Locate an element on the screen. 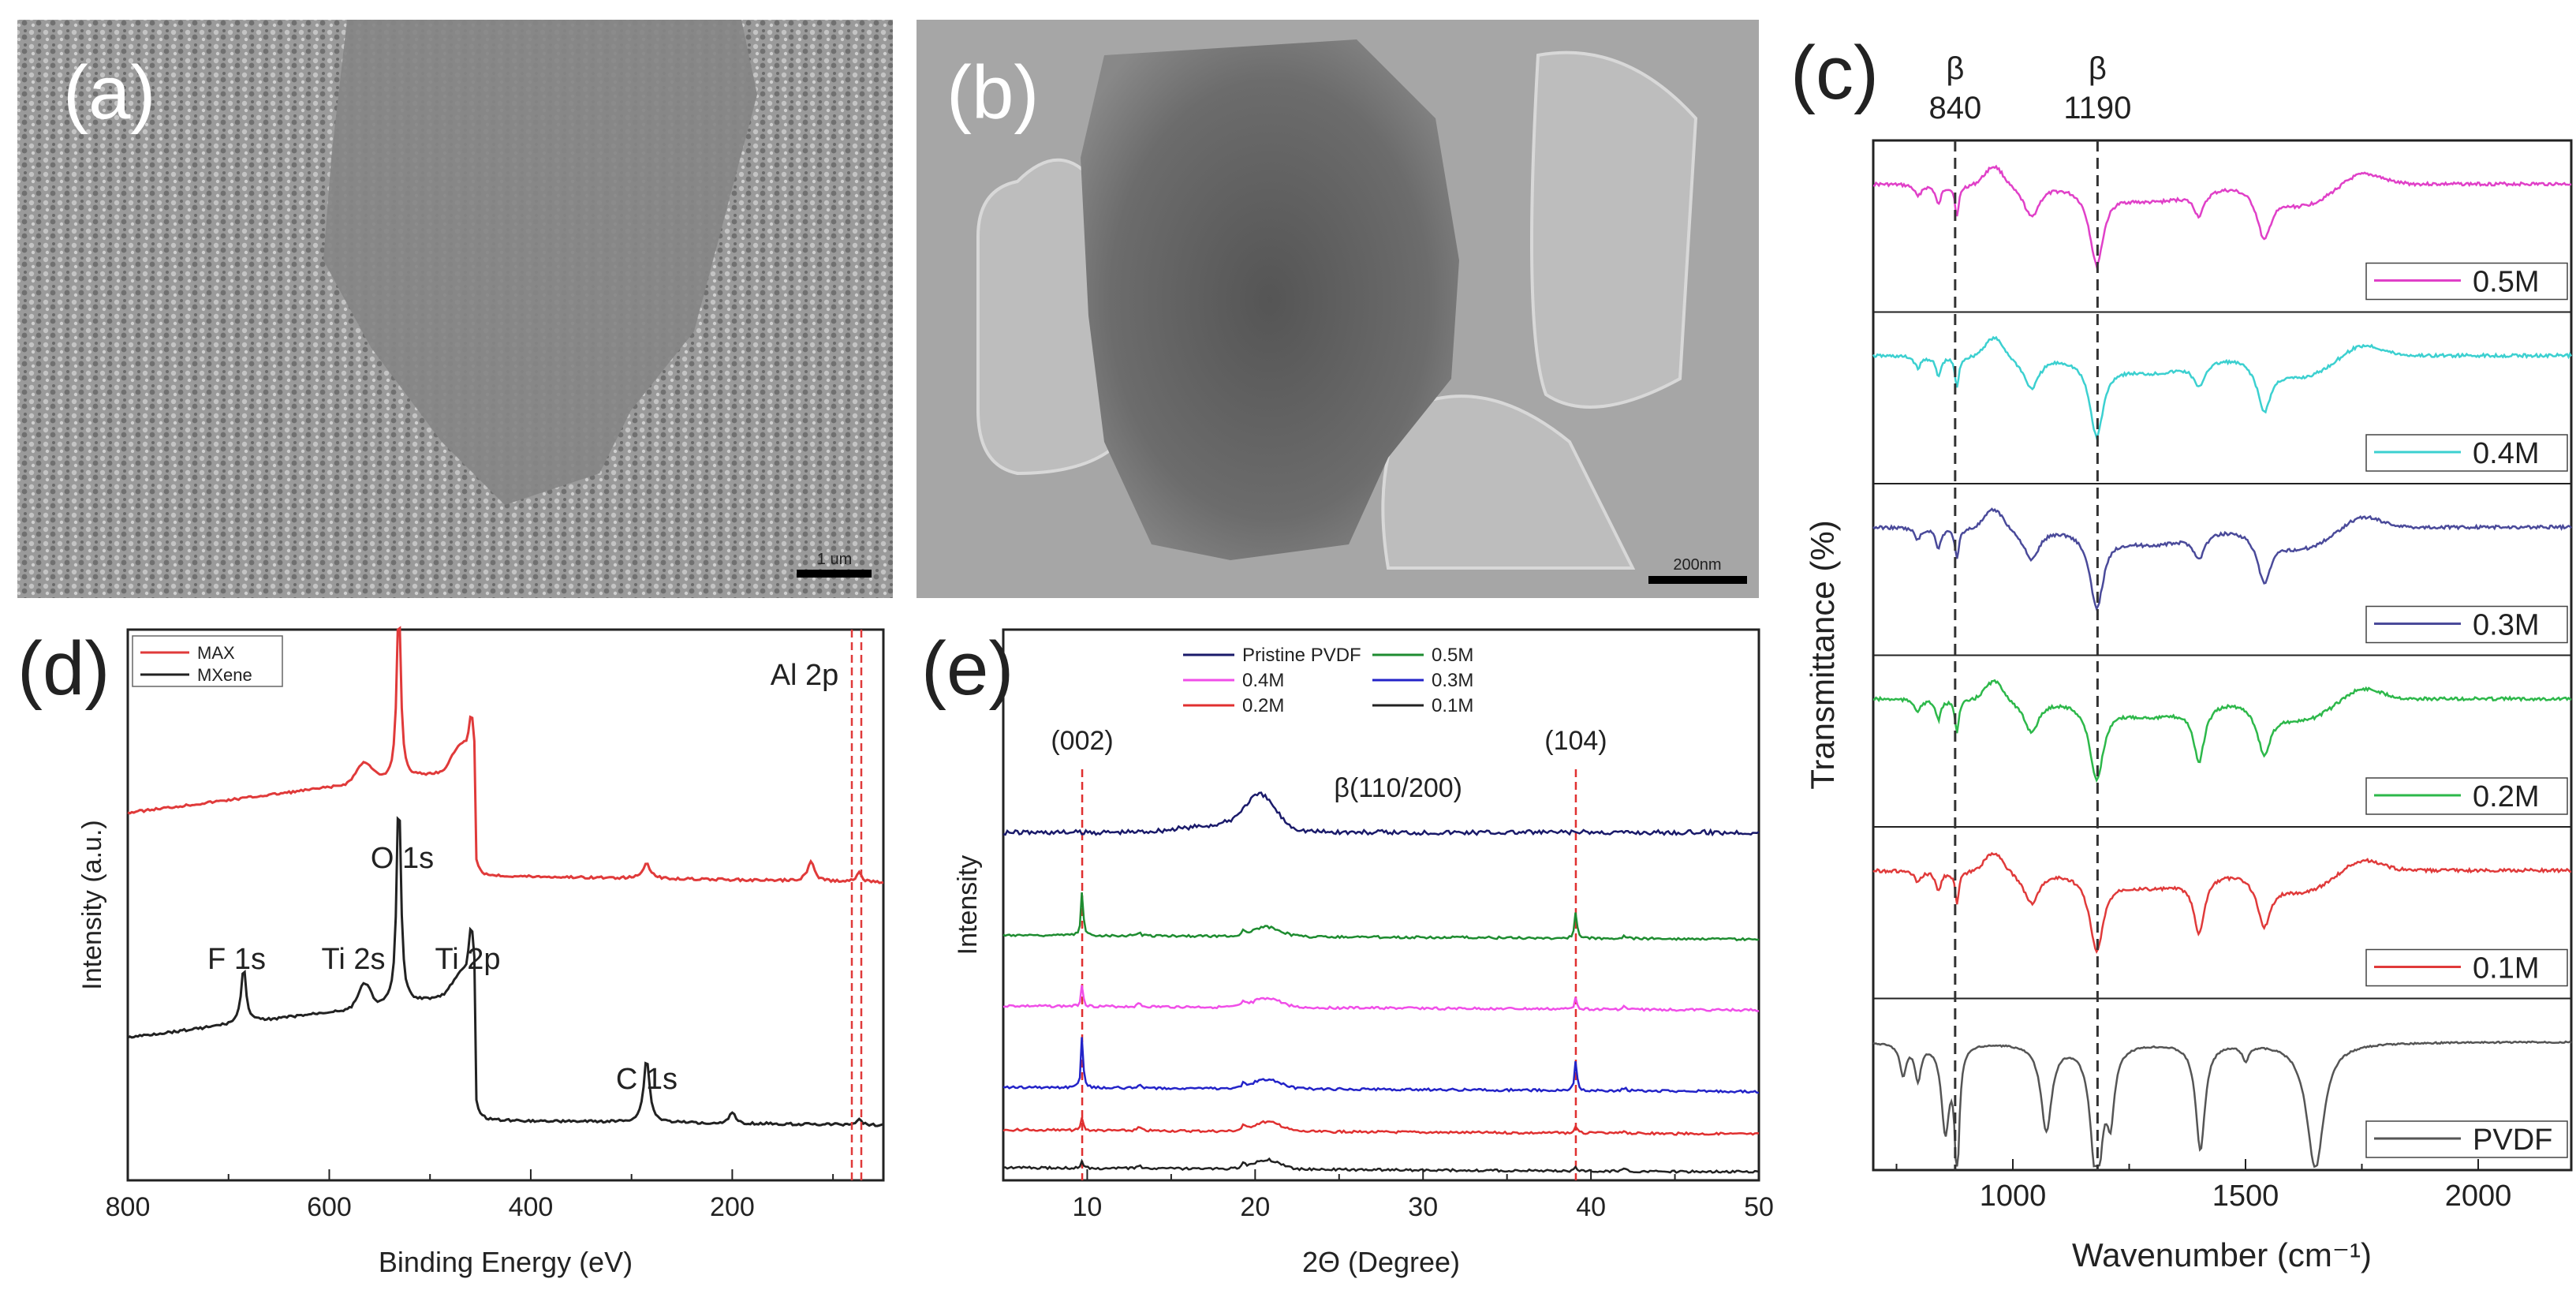 The image size is (2576, 1290). chart-d-frame is located at coordinates (505, 905).